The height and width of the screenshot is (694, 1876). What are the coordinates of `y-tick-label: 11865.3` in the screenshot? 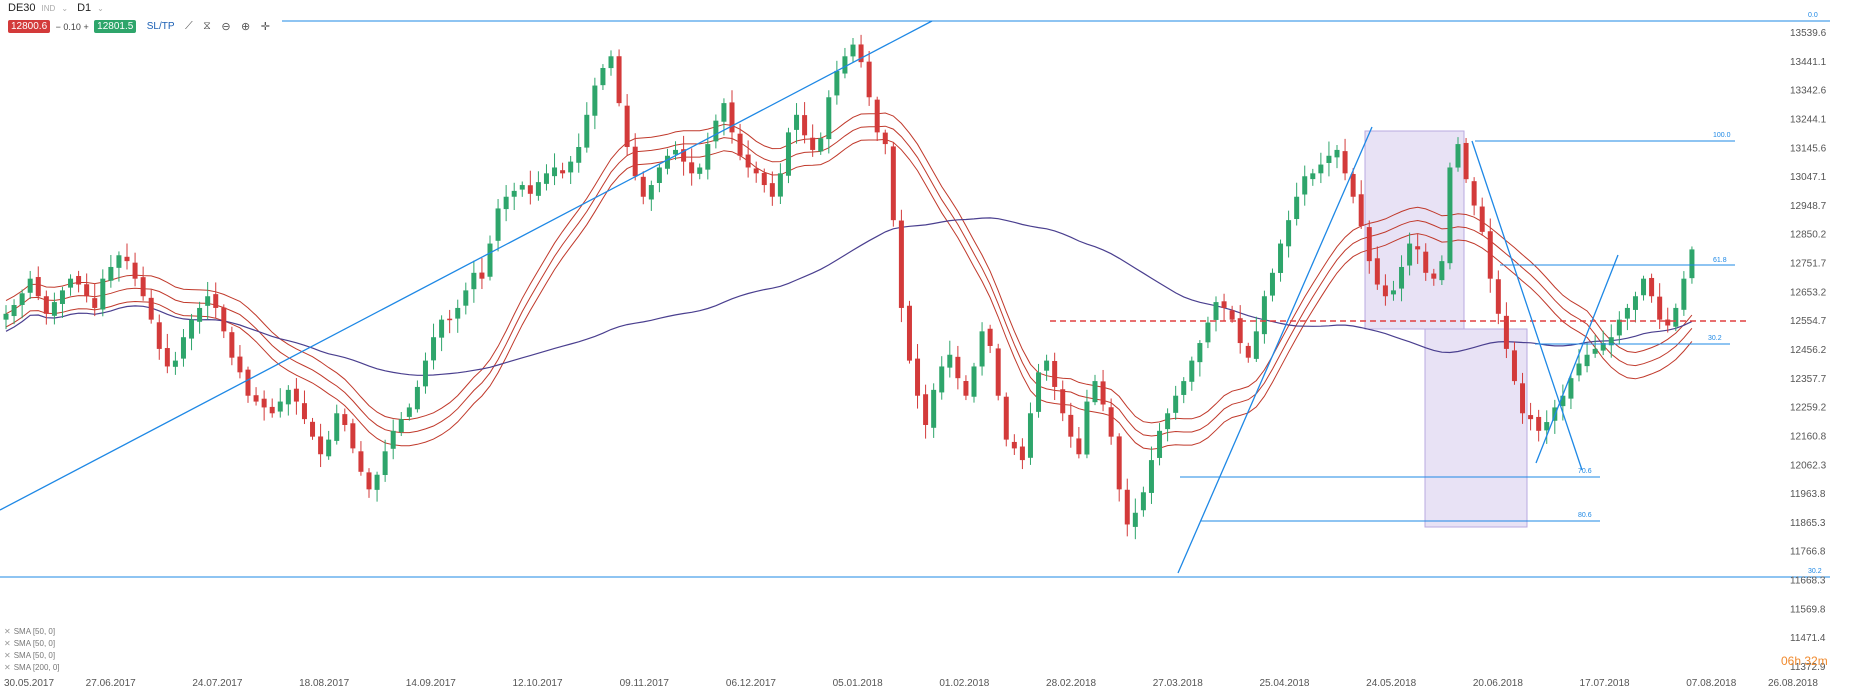 It's located at (1808, 523).